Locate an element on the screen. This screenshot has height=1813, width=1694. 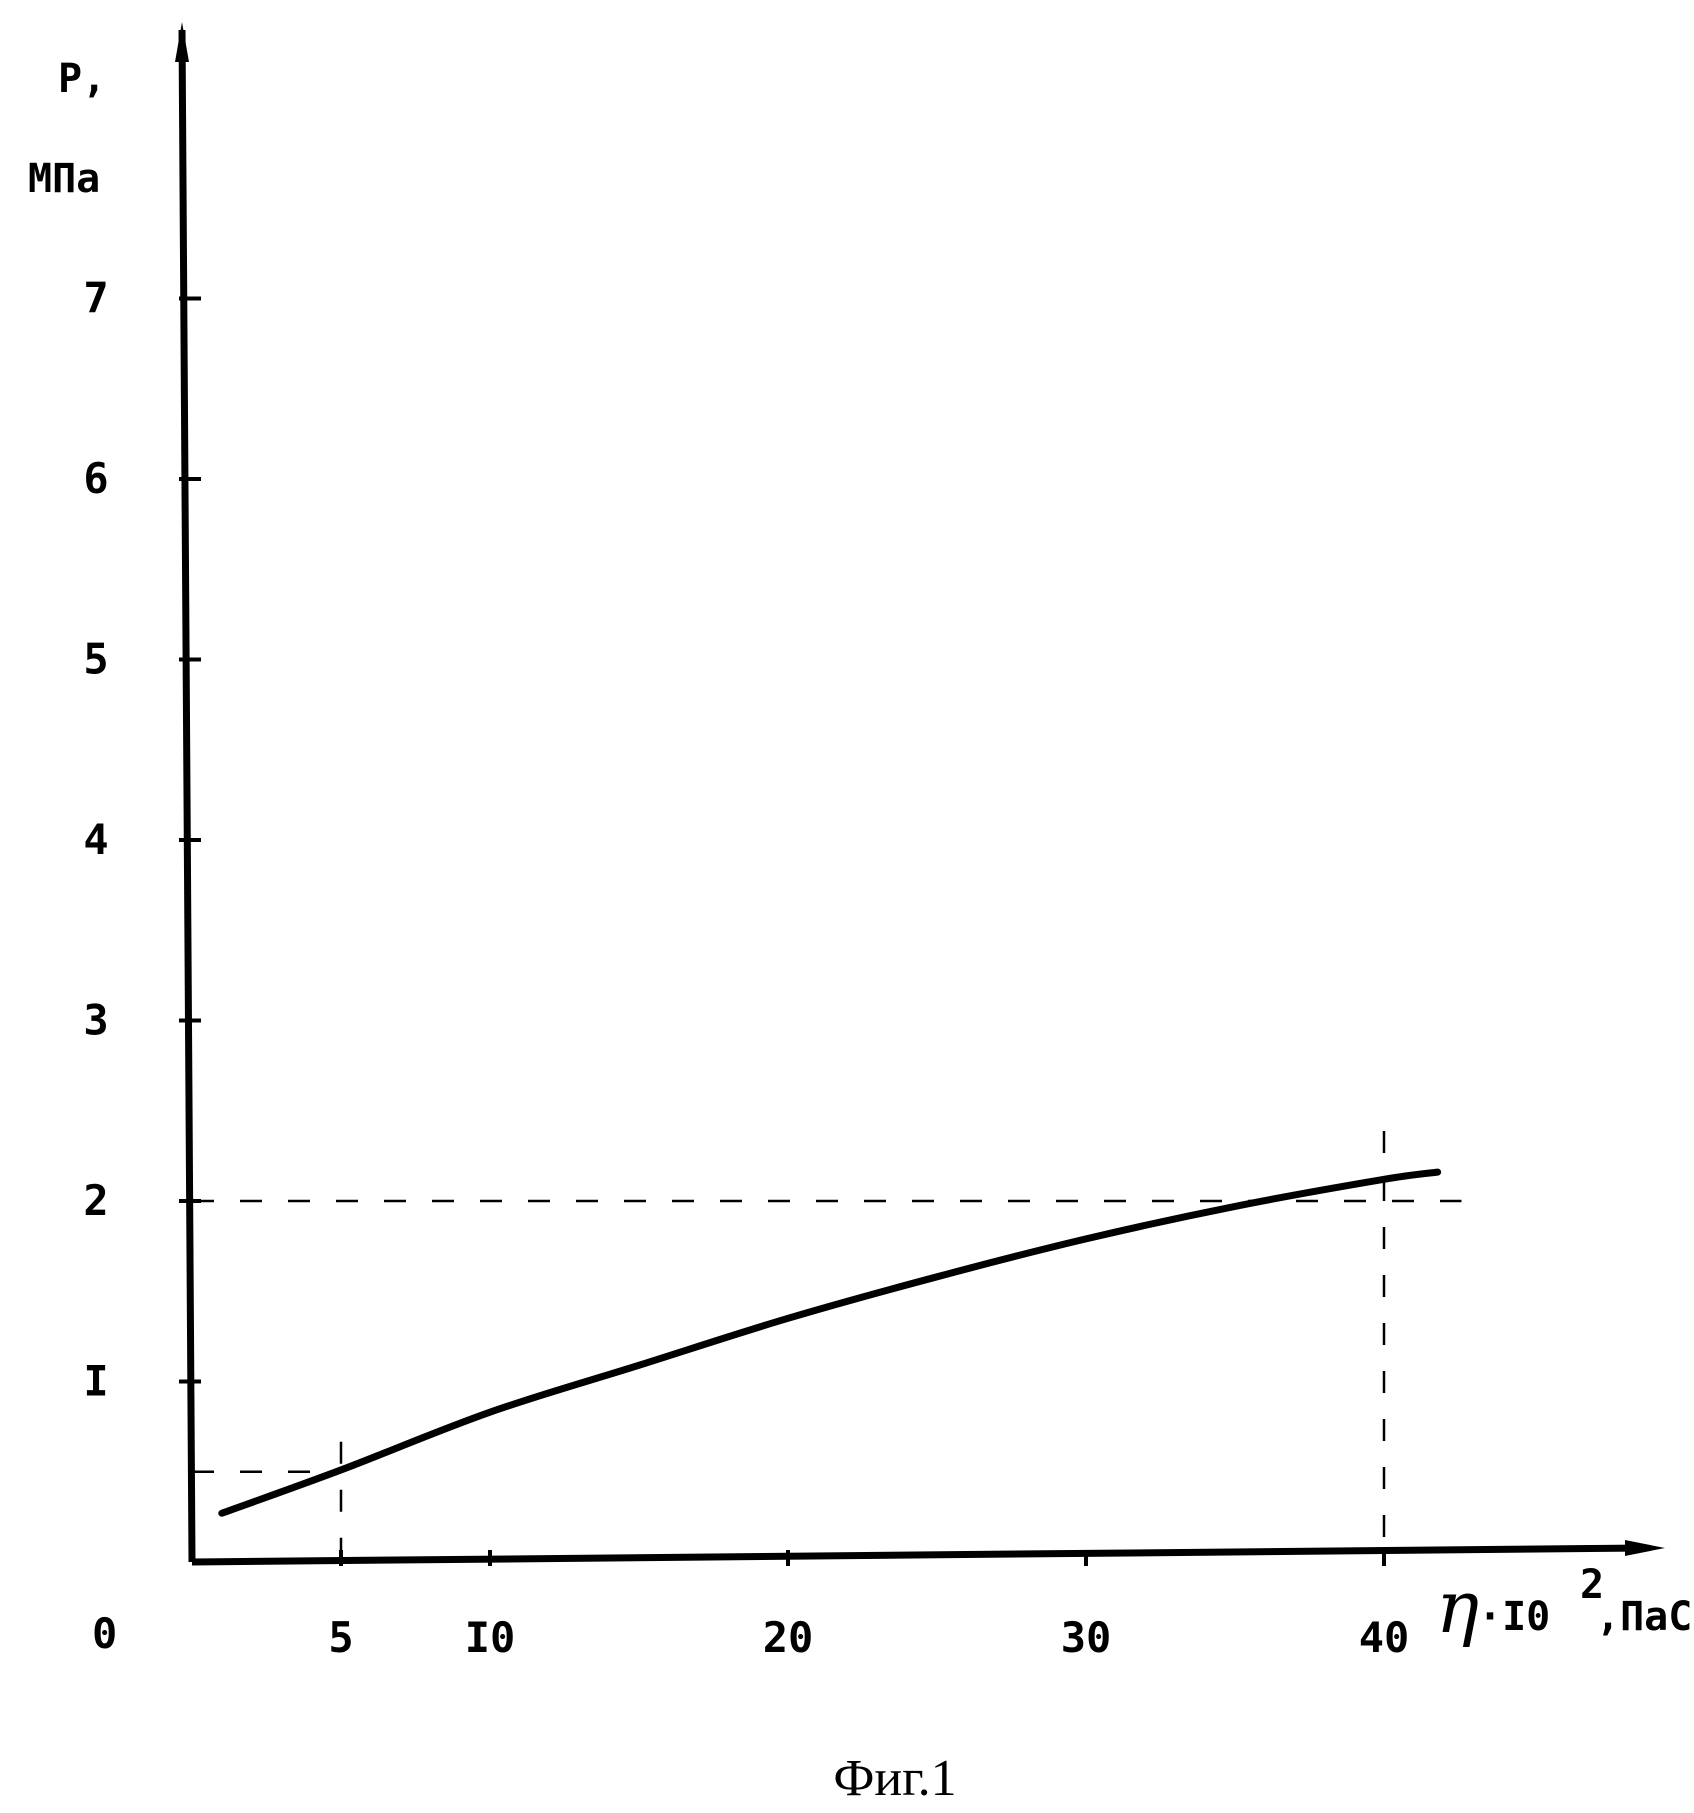
series-line is located at coordinates (830, 1342).